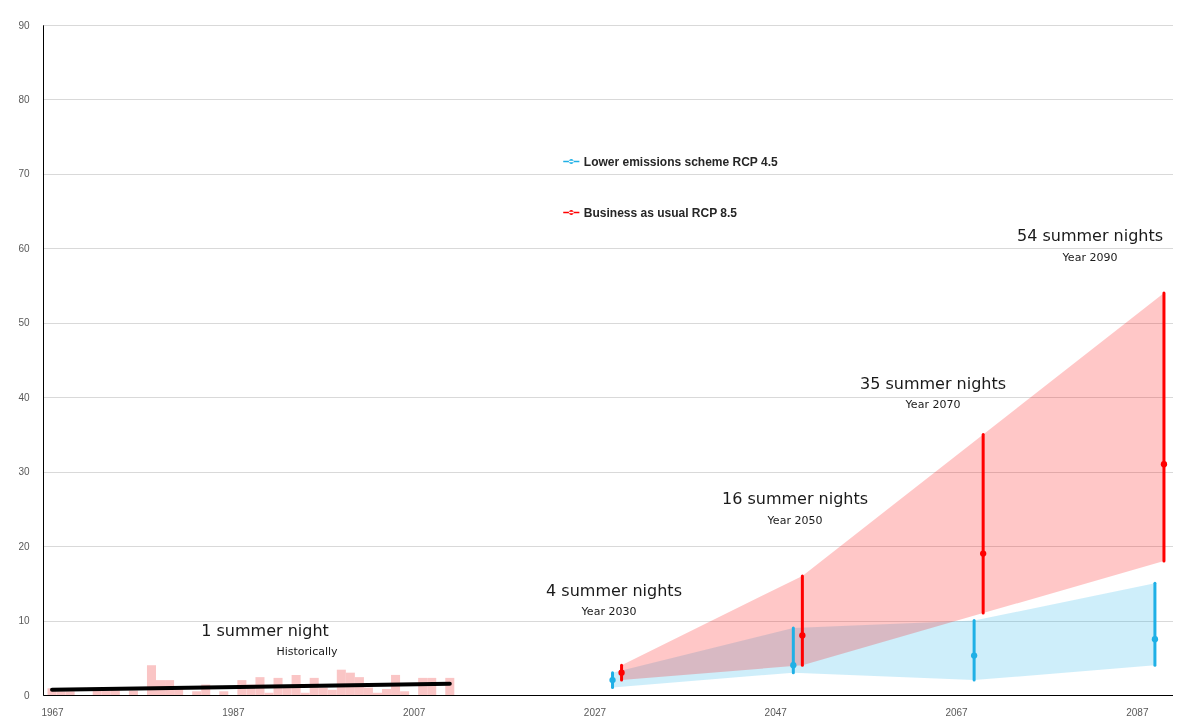 The height and width of the screenshot is (722, 1178). Describe the element at coordinates (24, 546) in the screenshot. I see `y-tick-label: 20` at that location.